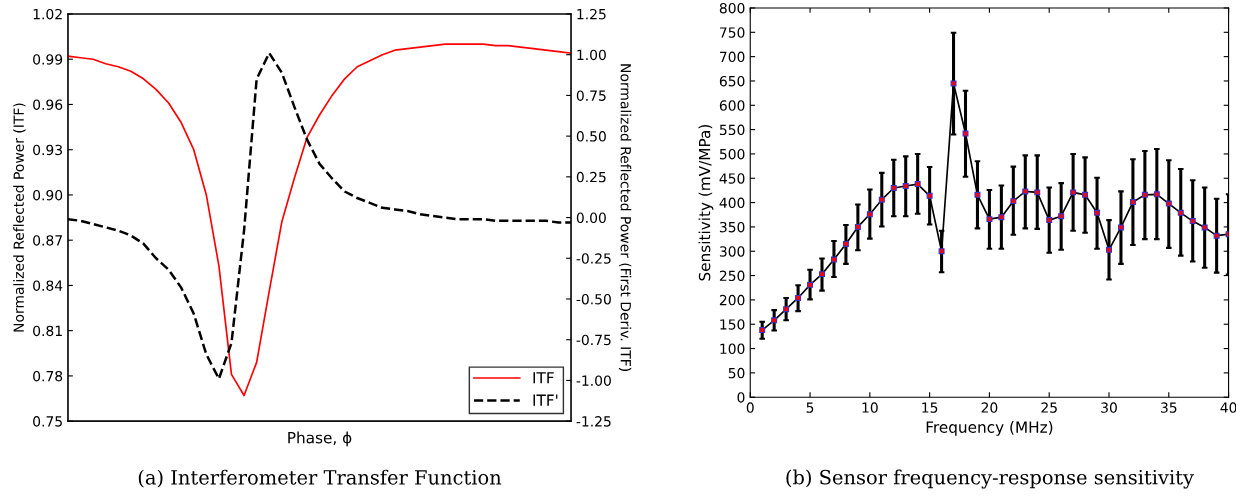 Image resolution: width=1236 pixels, height=499 pixels. Describe the element at coordinates (750, 407) in the screenshot. I see `x-tick-label: 0` at that location.